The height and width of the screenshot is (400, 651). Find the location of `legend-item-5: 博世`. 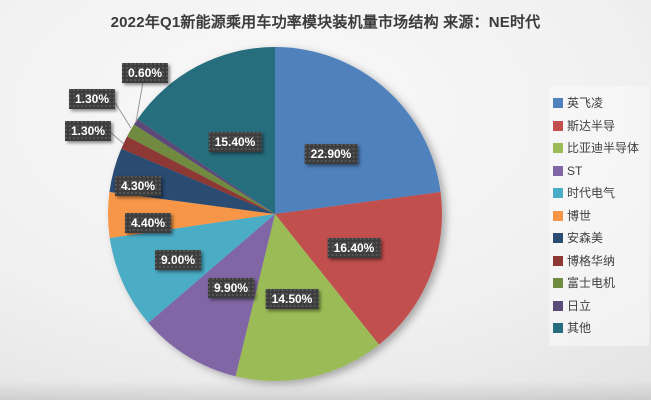

legend-item-5: 博世 is located at coordinates (596, 216).